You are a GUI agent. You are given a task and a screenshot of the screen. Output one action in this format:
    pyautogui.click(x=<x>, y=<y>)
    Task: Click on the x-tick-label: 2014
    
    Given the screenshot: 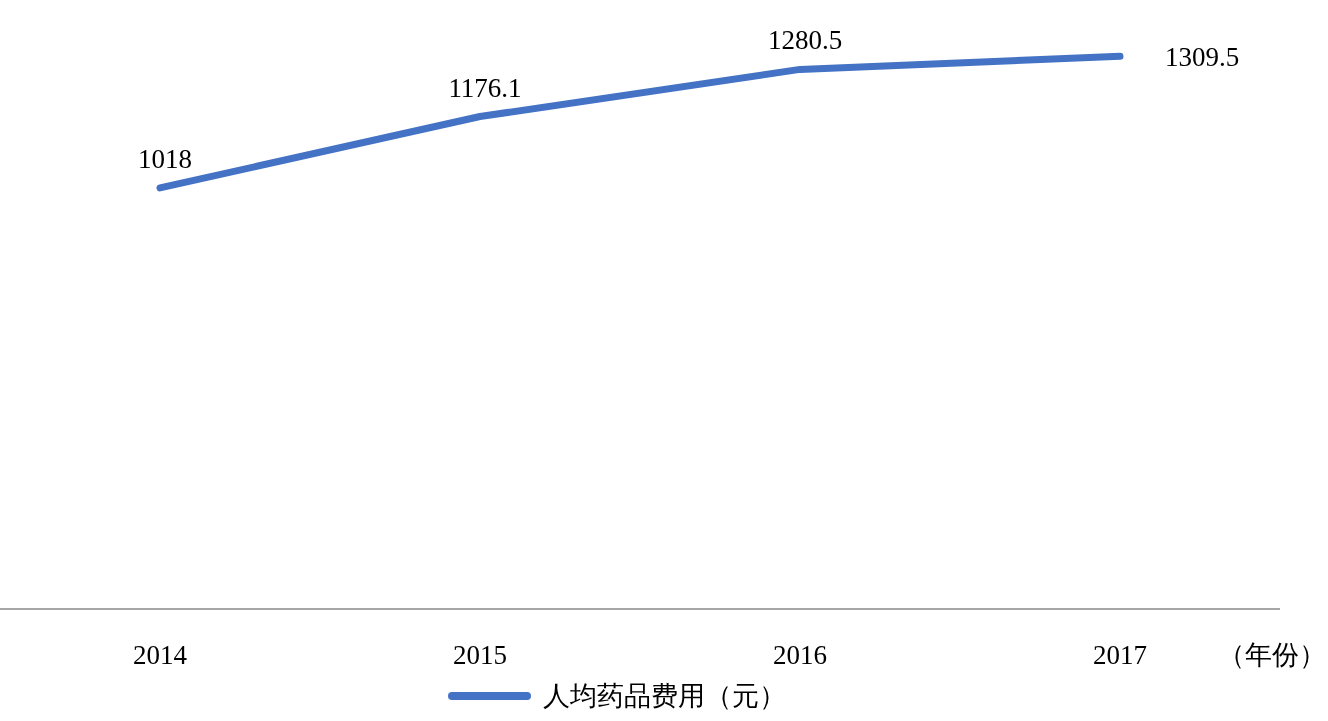 What is the action you would take?
    pyautogui.click(x=160, y=655)
    